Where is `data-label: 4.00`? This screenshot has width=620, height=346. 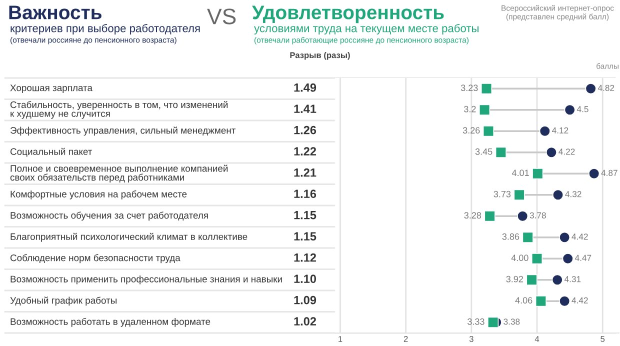 data-label: 4.00 is located at coordinates (519, 258).